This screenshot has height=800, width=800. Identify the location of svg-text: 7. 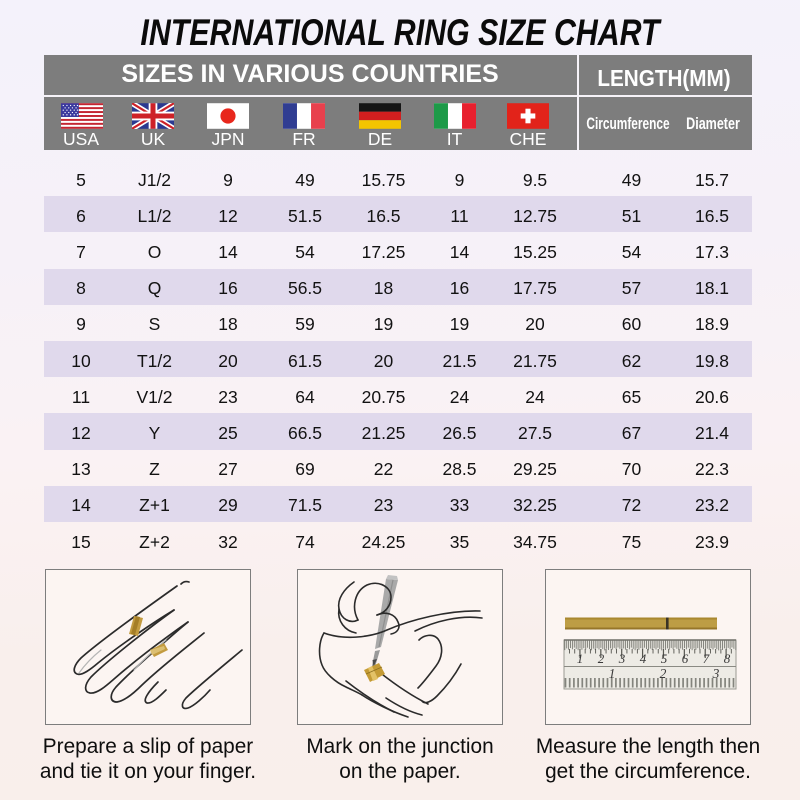
(706, 658).